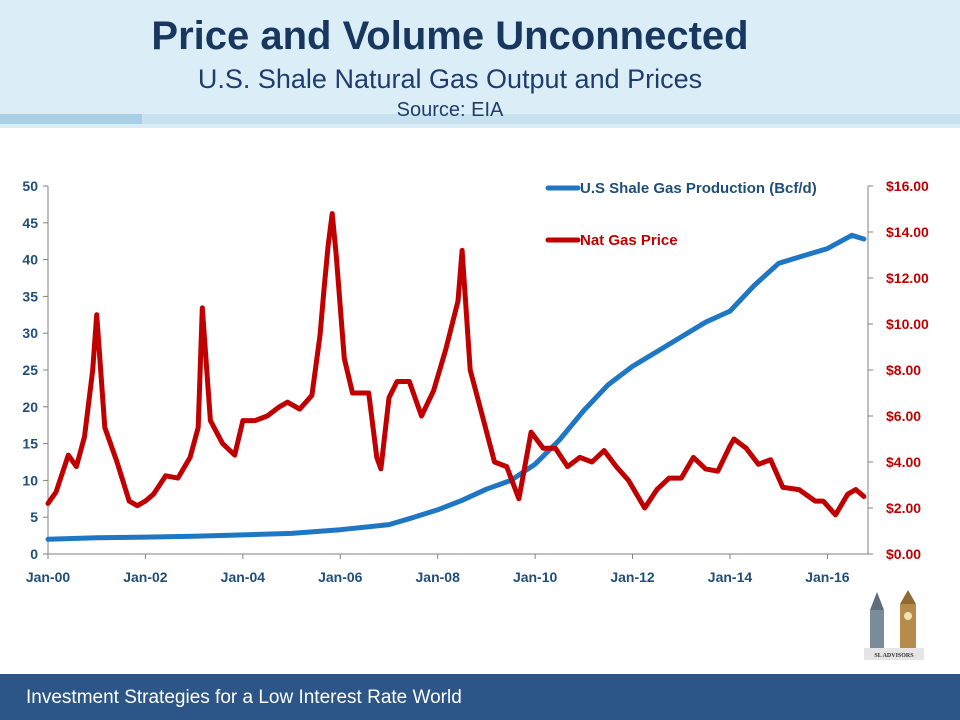 This screenshot has width=960, height=720. What do you see at coordinates (30, 333) in the screenshot?
I see `left-tick-label: 30` at bounding box center [30, 333].